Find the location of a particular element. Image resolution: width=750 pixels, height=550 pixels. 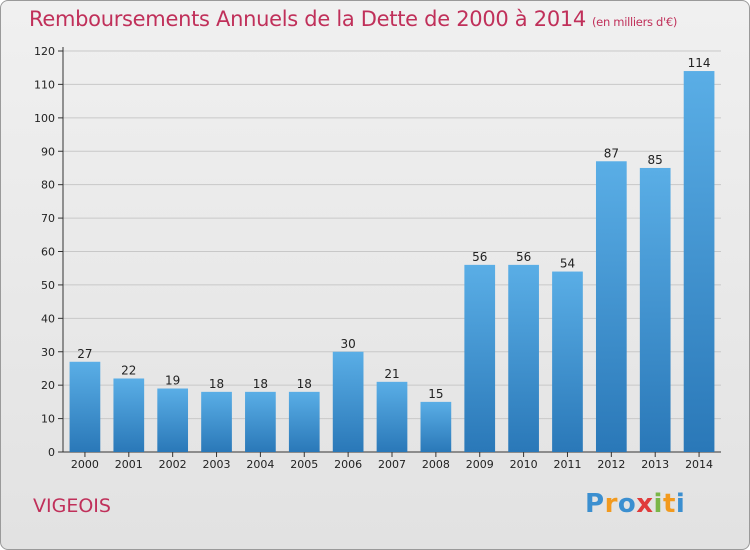

y-tick-label: 70 is located at coordinates (48, 218).